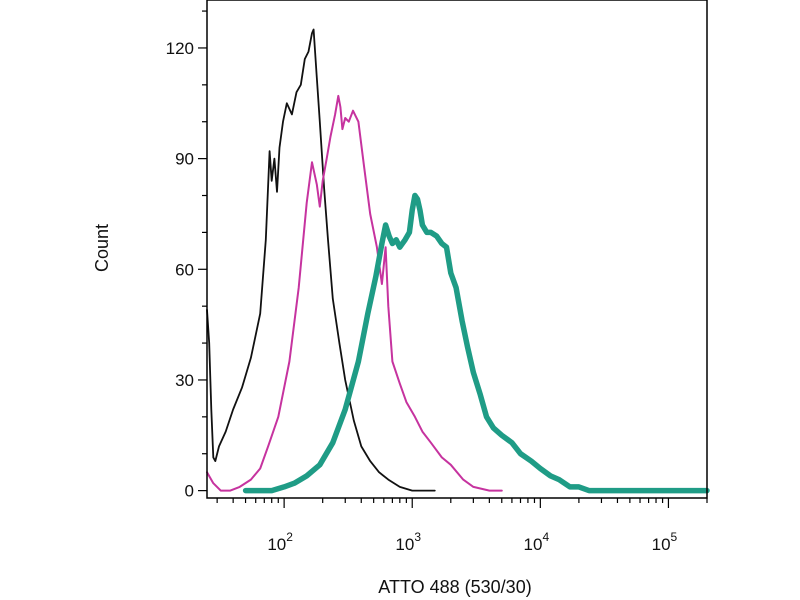 Image resolution: width=800 pixels, height=600 pixels. What do you see at coordinates (537, 542) in the screenshot?
I see `x-tick-label: 10⁴` at bounding box center [537, 542].